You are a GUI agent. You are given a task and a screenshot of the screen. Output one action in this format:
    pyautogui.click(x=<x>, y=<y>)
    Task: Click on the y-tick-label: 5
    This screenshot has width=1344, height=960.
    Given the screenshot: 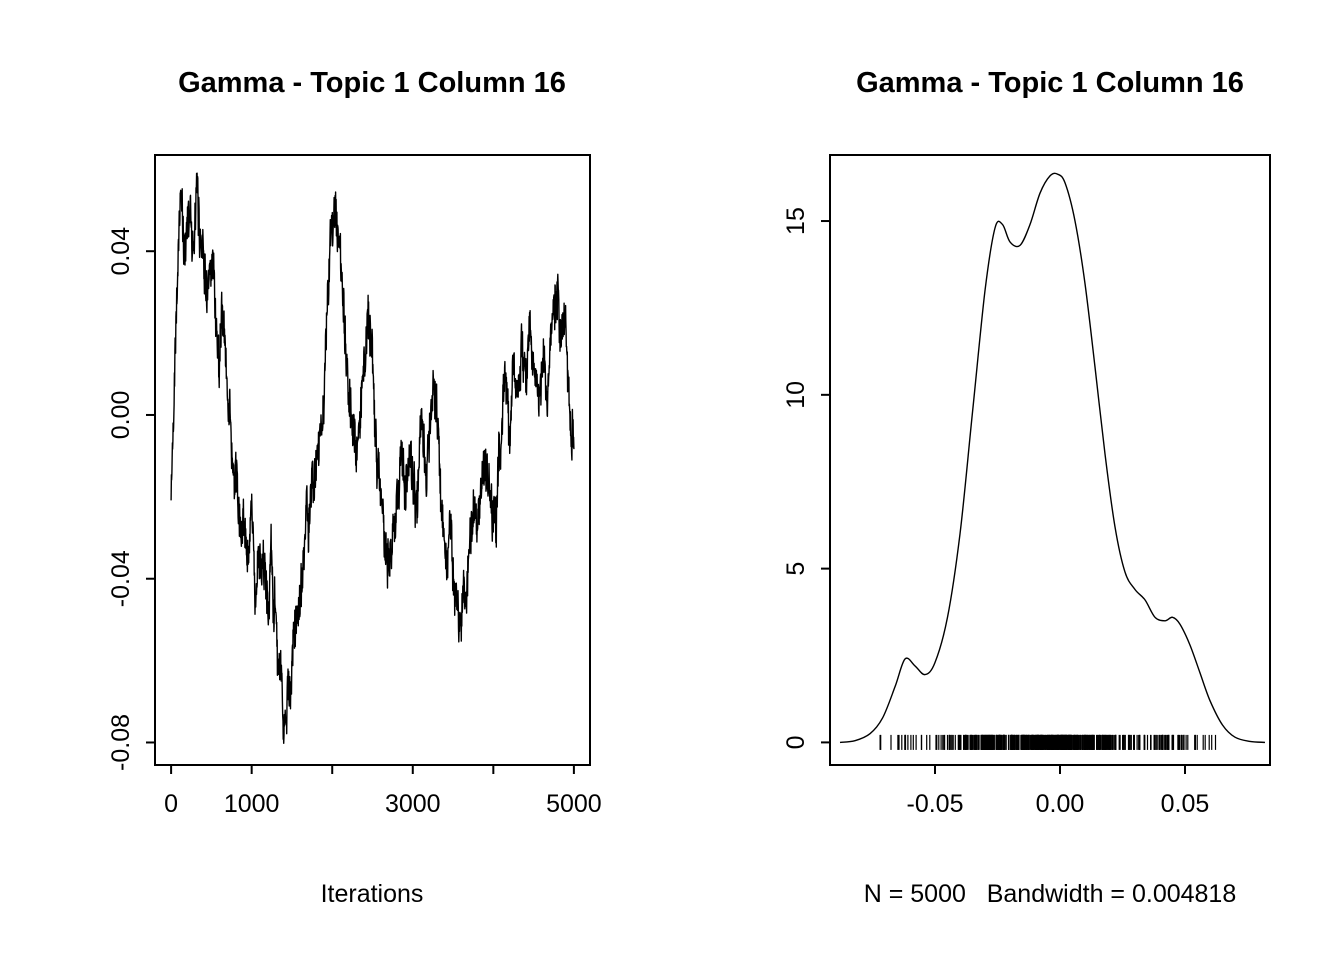 What is the action you would take?
    pyautogui.click(x=796, y=569)
    